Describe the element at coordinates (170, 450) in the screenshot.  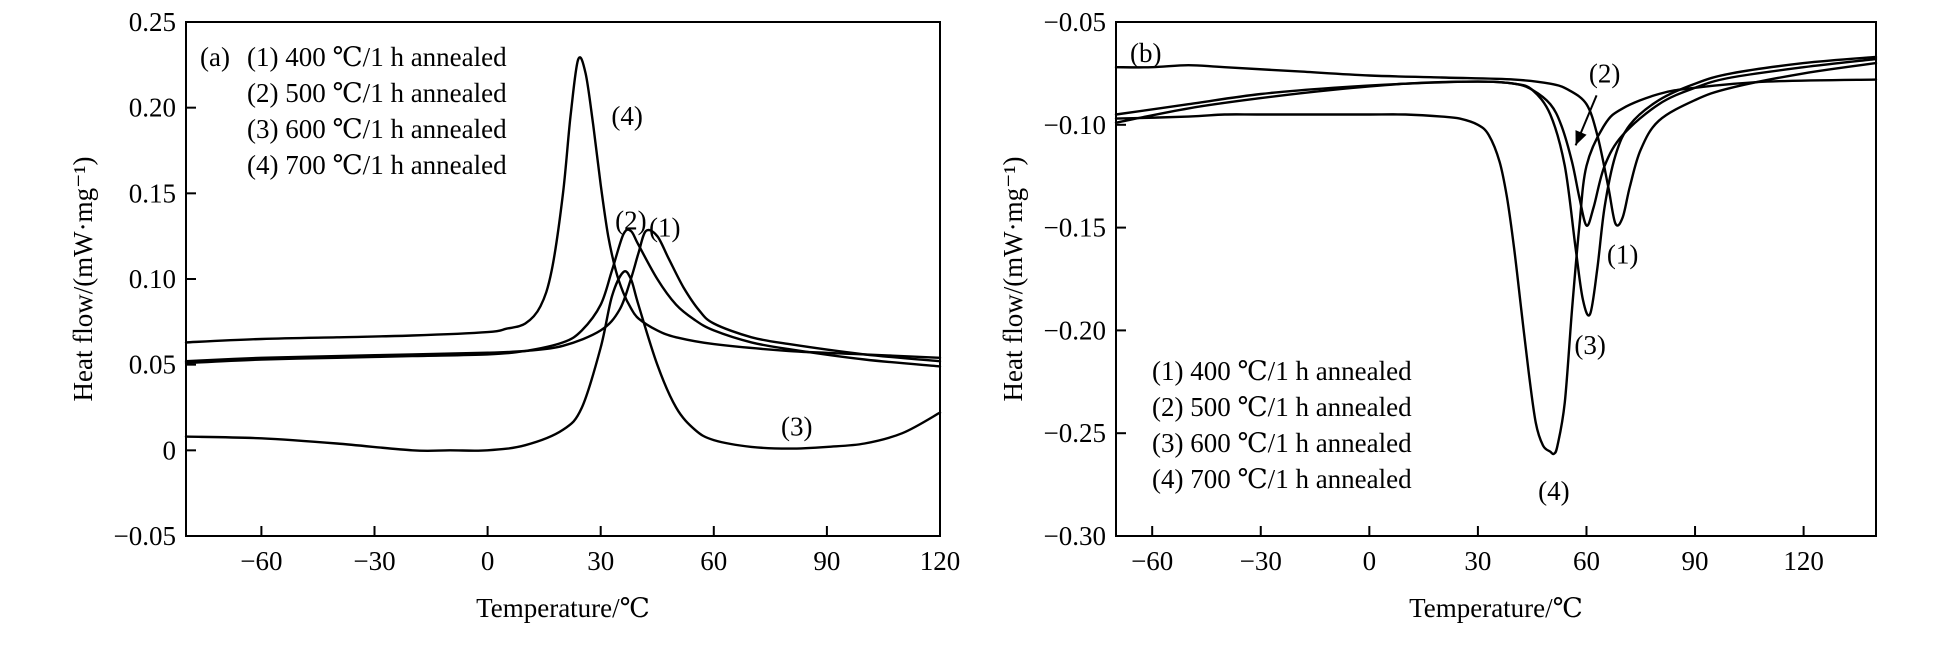
I see `panel-a-ytick-label: 0` at that location.